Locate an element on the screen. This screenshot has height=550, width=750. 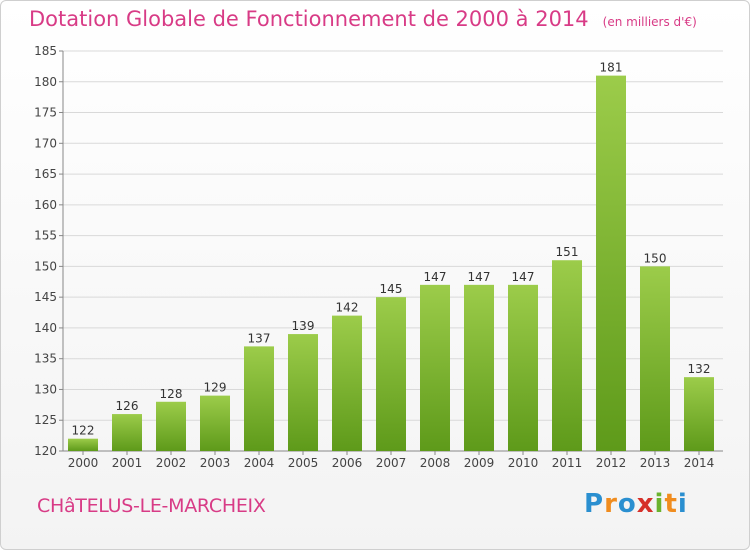
logo-letter: t is located at coordinates (671, 504).